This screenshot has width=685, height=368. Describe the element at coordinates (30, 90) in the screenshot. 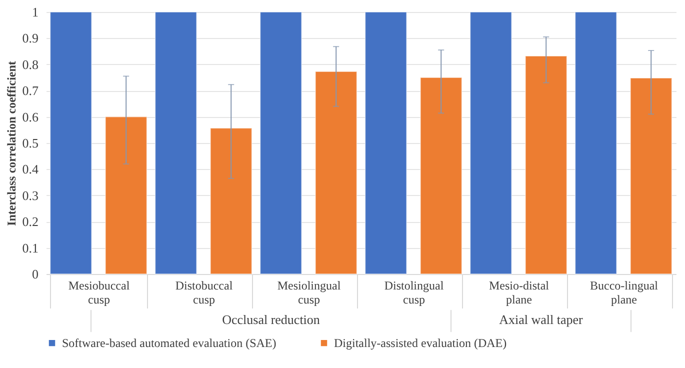

I see `y-tick-label: 0.7` at that location.